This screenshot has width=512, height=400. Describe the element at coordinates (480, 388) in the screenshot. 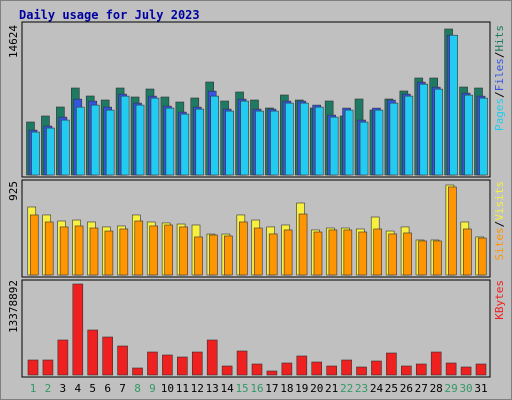

I see `x-tick-label: 31` at that location.